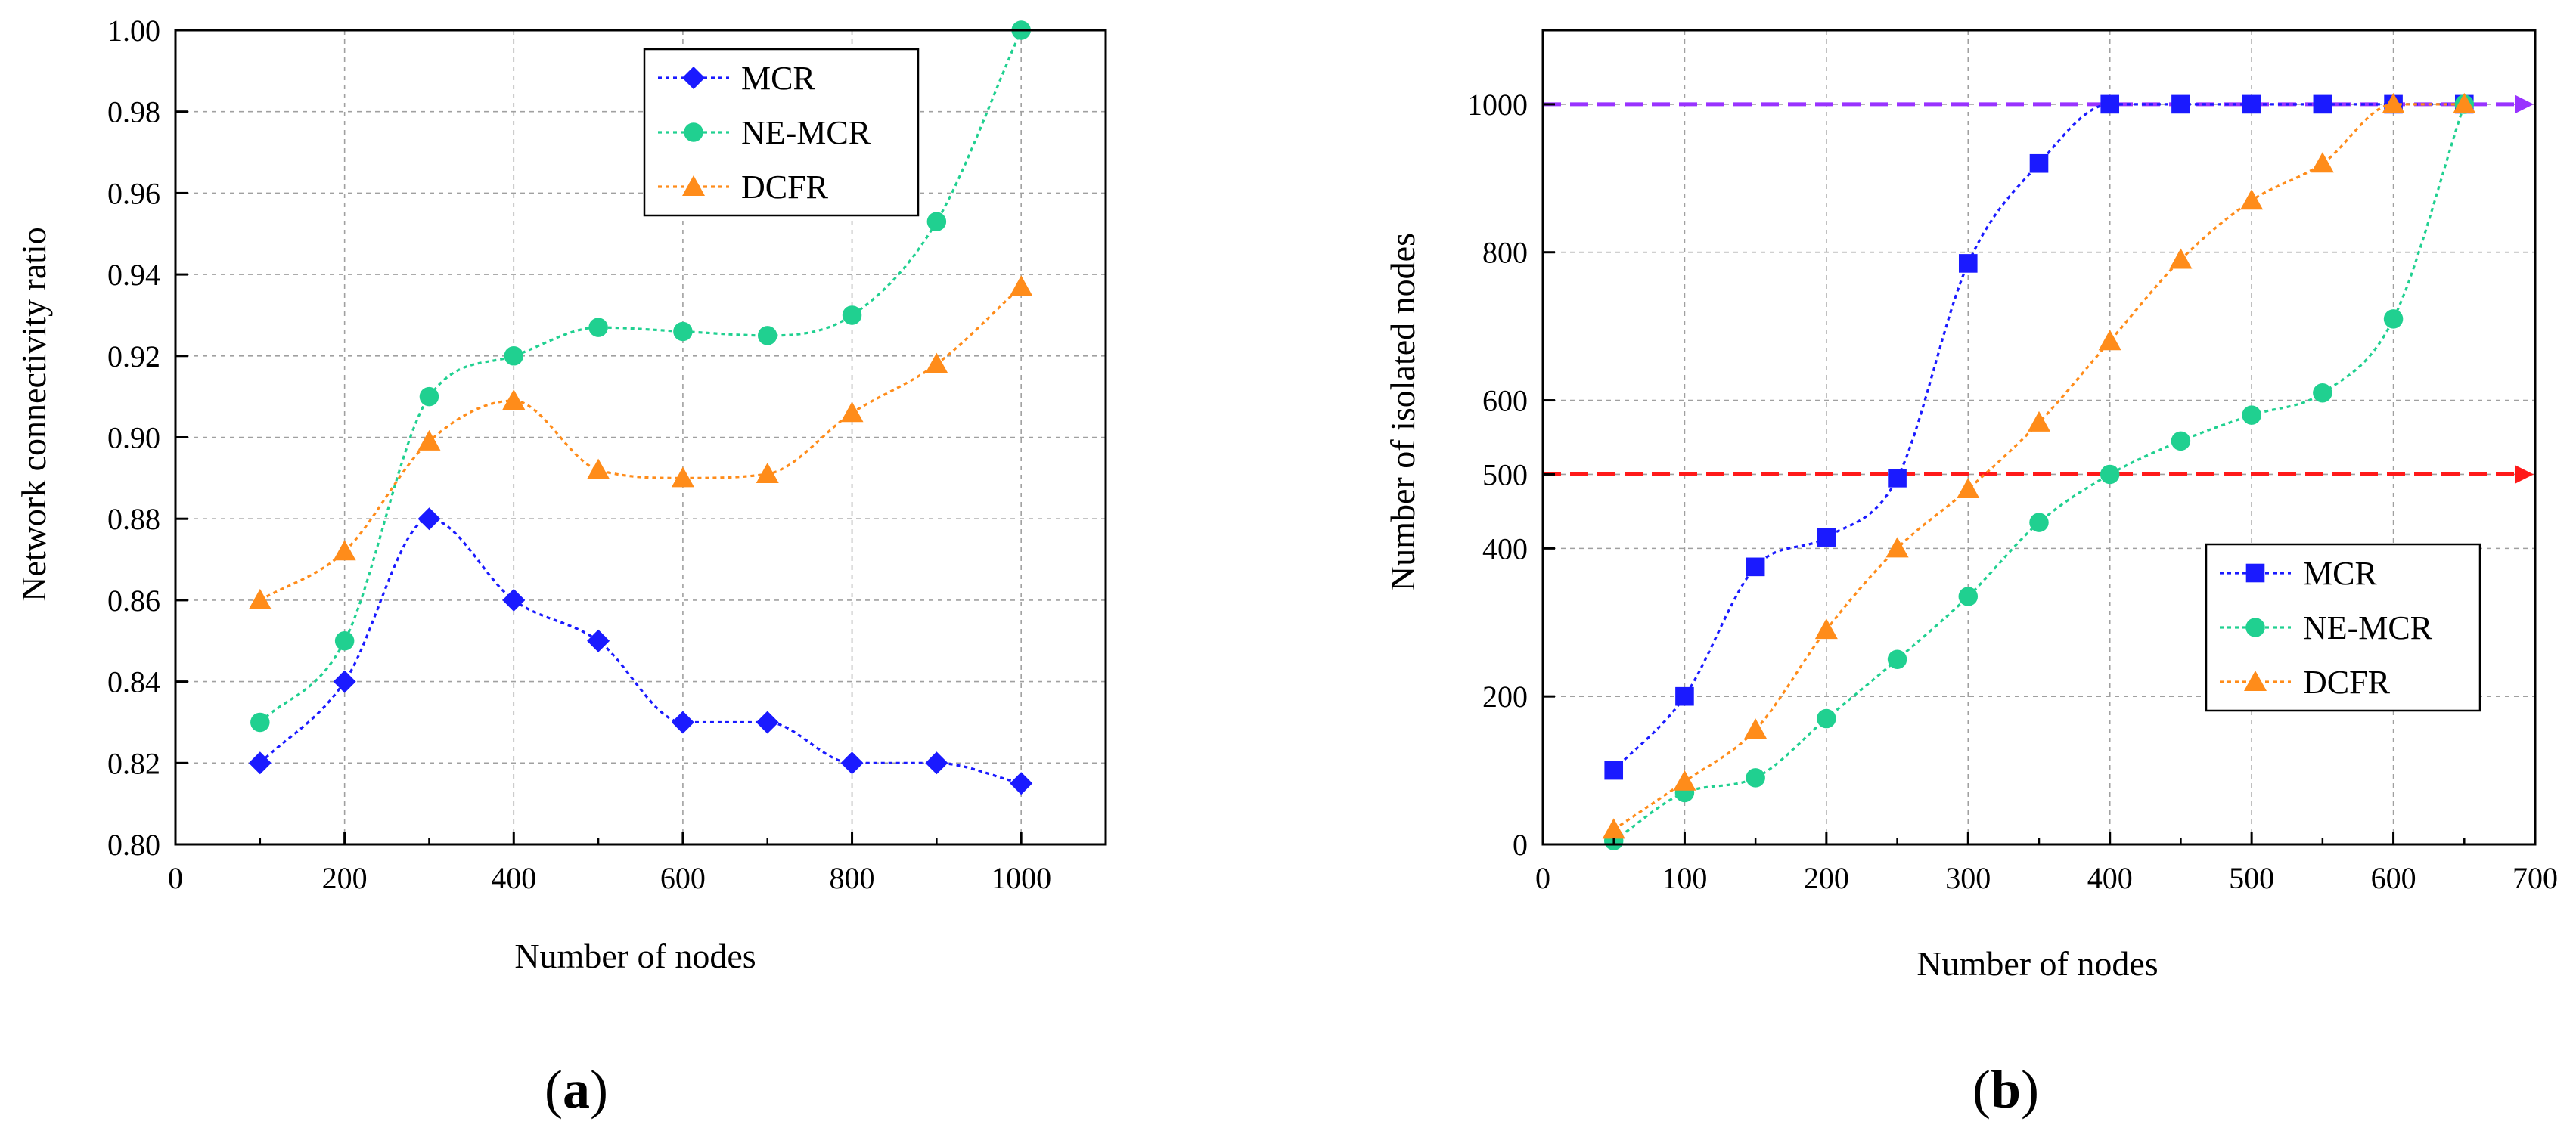  I want to click on y-tick-label: 0.88, so click(133, 519).